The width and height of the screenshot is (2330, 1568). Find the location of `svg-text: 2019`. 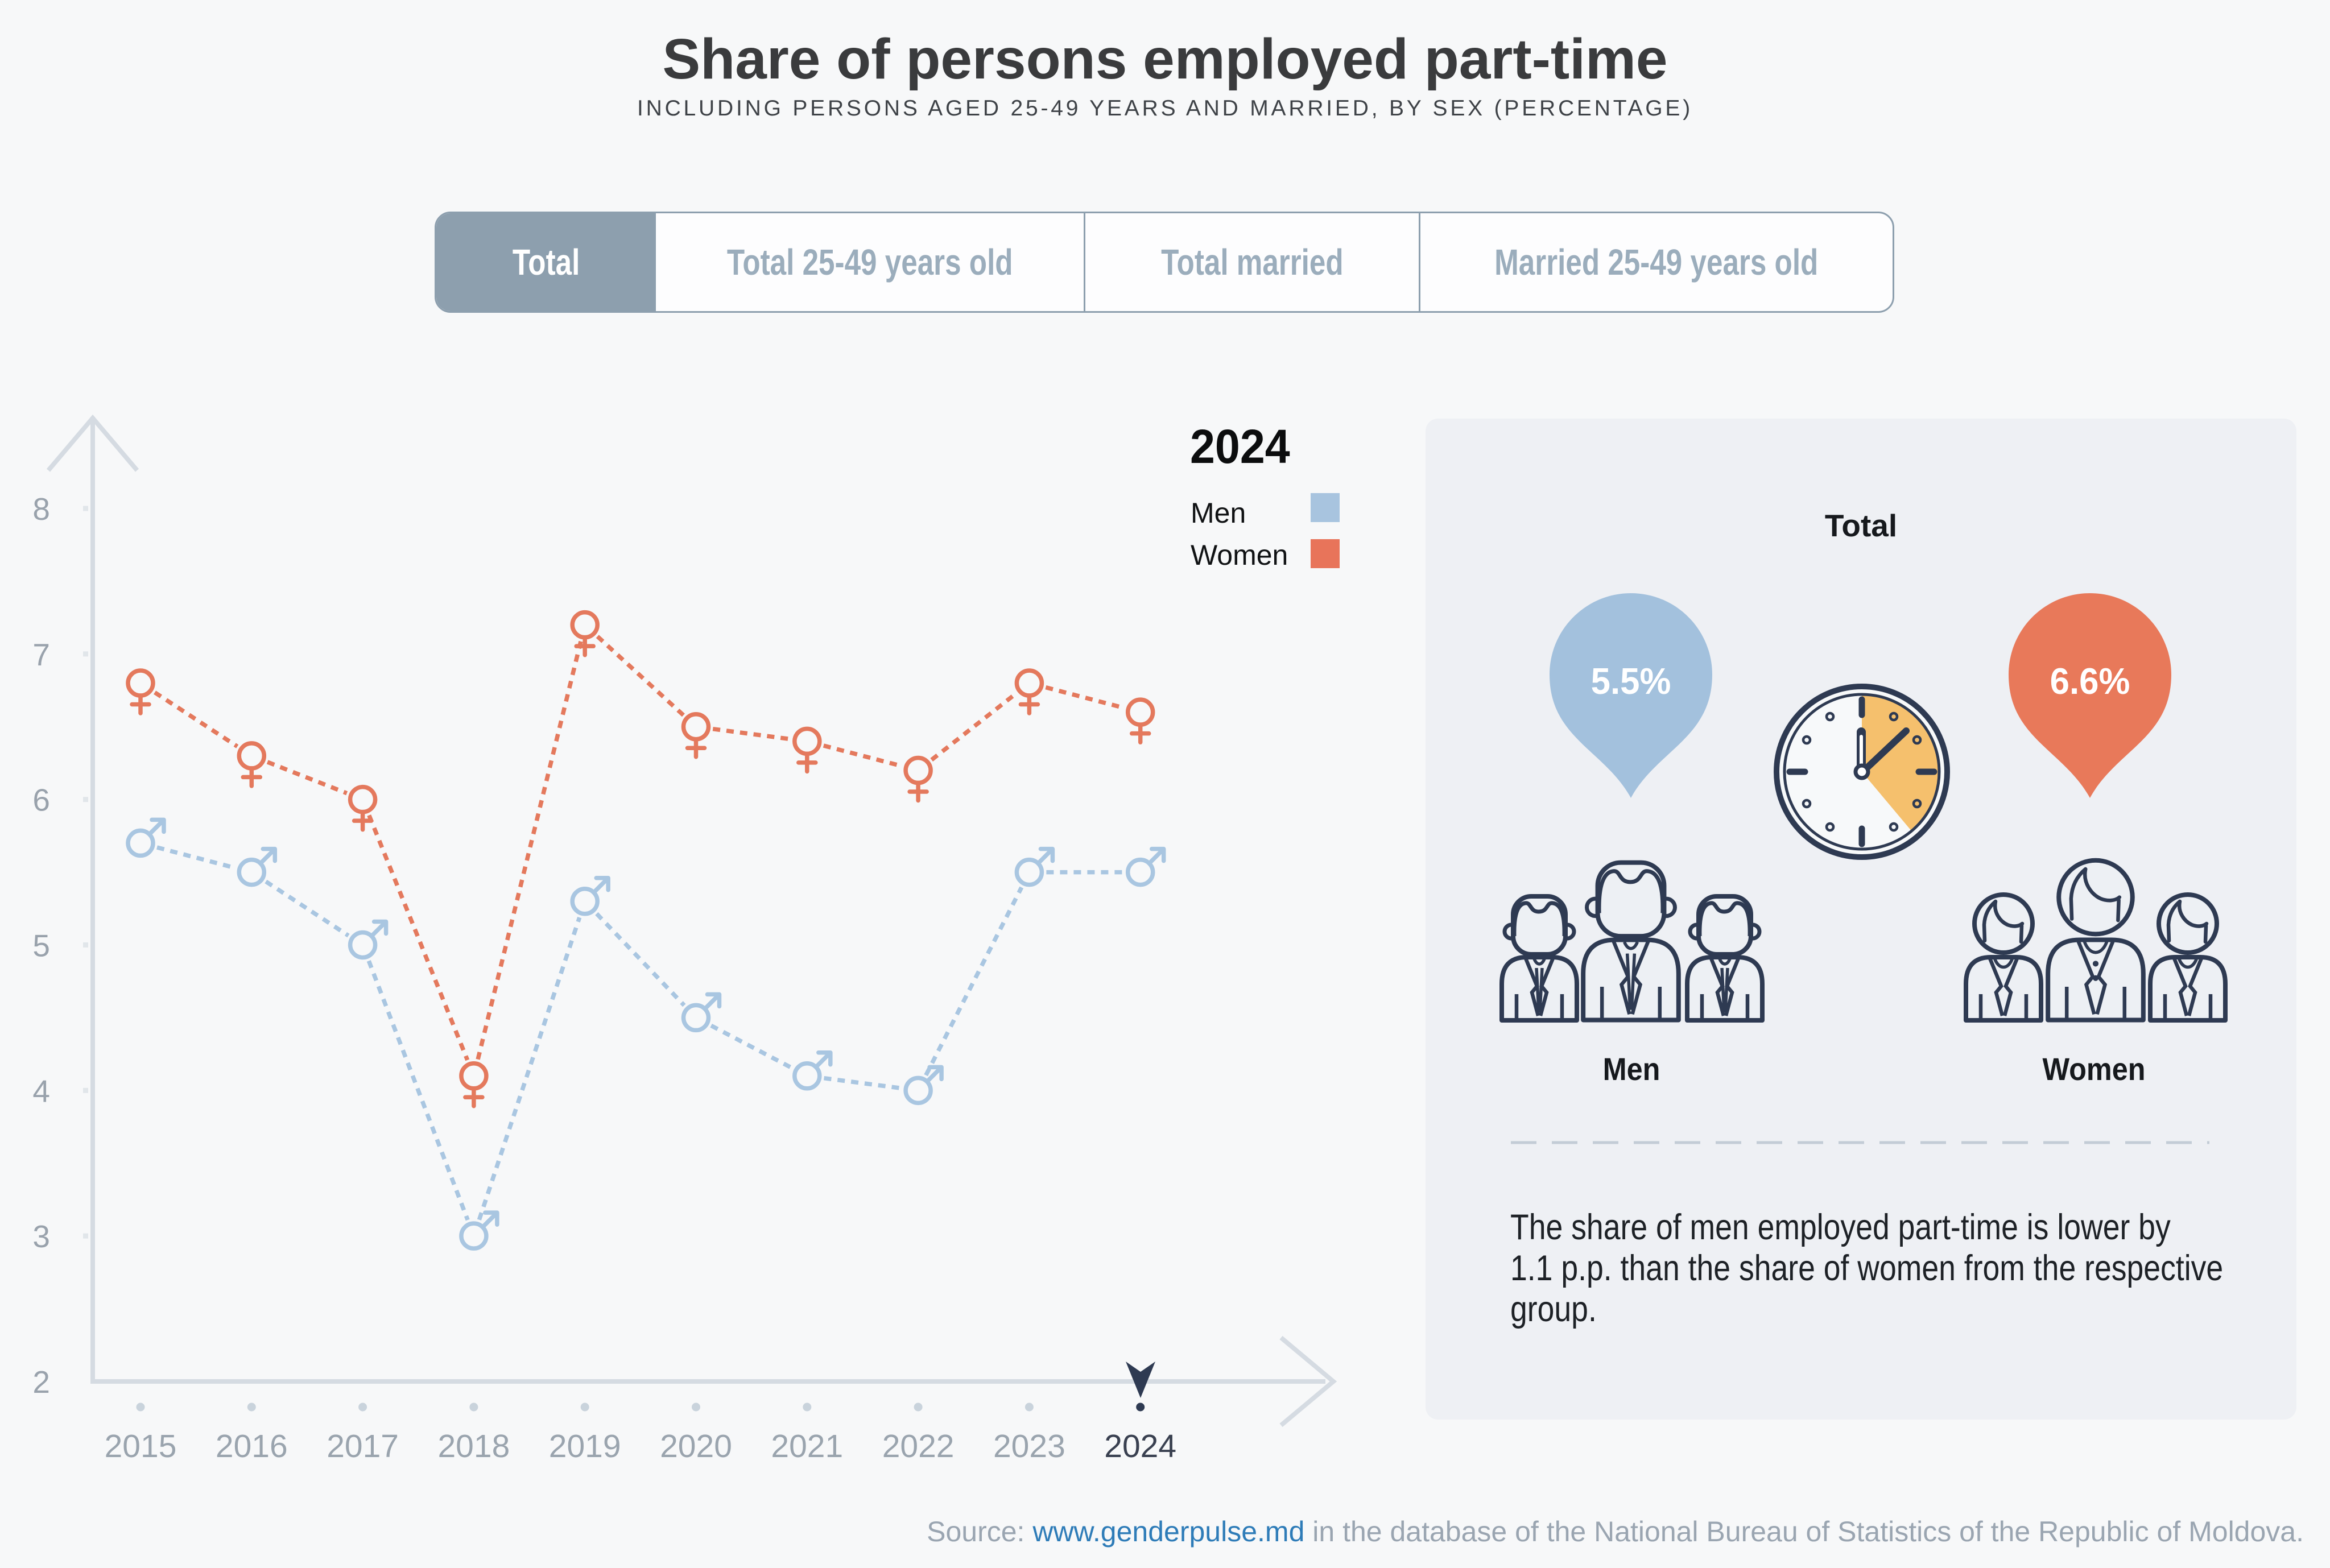

svg-text: 2019 is located at coordinates (585, 1446).